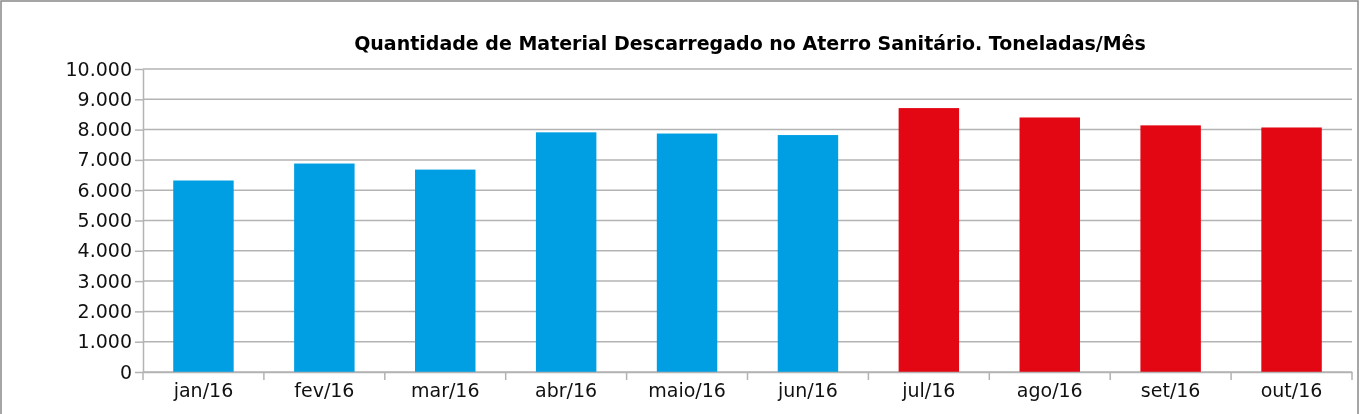  Describe the element at coordinates (203, 390) in the screenshot. I see `x-tick-label: jan/16` at that location.